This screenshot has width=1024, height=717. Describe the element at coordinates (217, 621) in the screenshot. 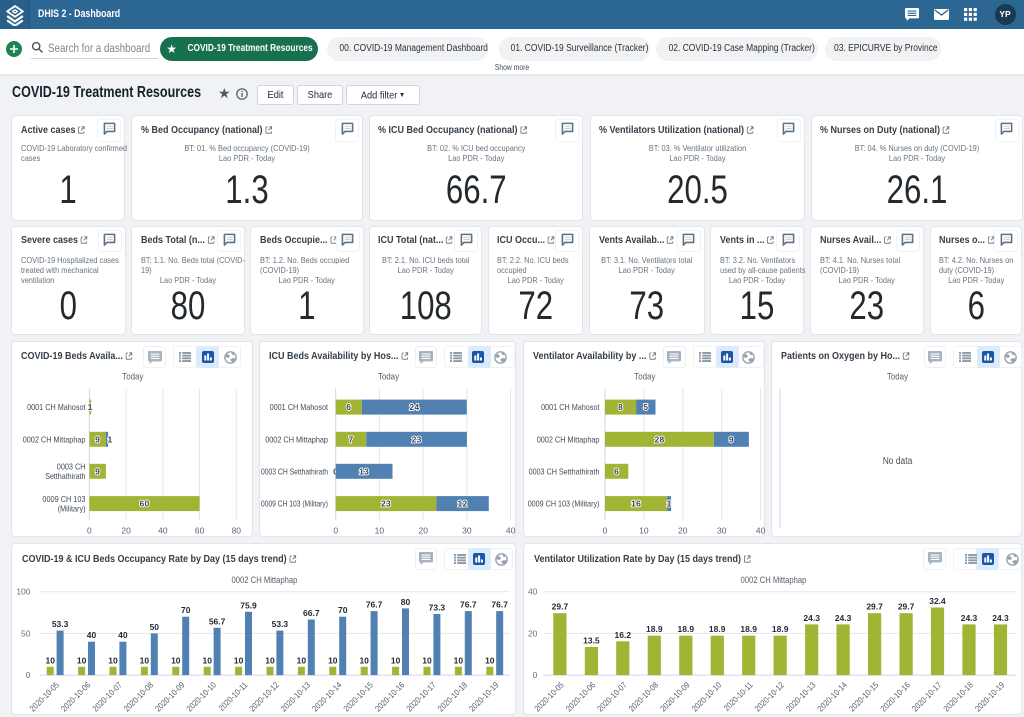

I see `svg-text: 56.7` at that location.